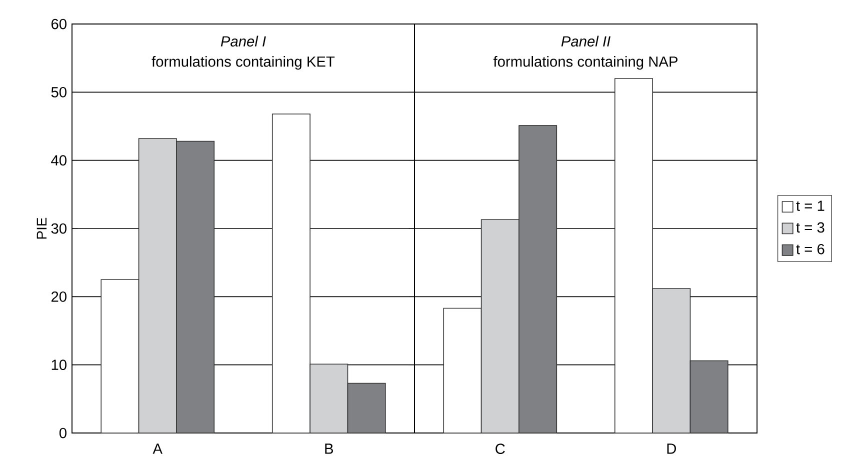 This screenshot has width=841, height=457. Describe the element at coordinates (243, 41) in the screenshot. I see `annotation: Panel I` at that location.